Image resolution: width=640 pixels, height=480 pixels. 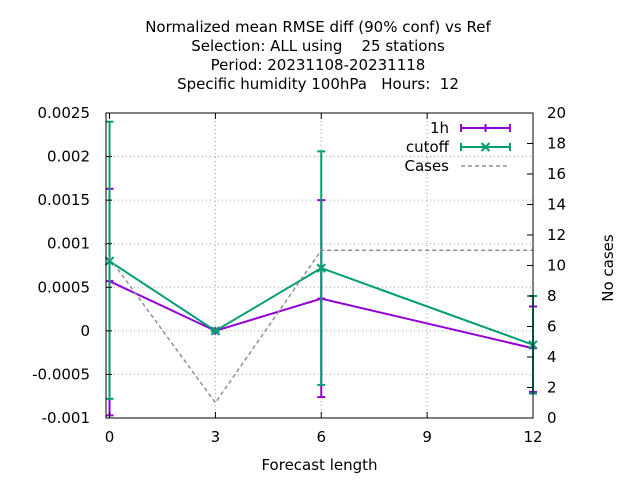 I want to click on y-tick-label: -0.0005, so click(x=61, y=374).